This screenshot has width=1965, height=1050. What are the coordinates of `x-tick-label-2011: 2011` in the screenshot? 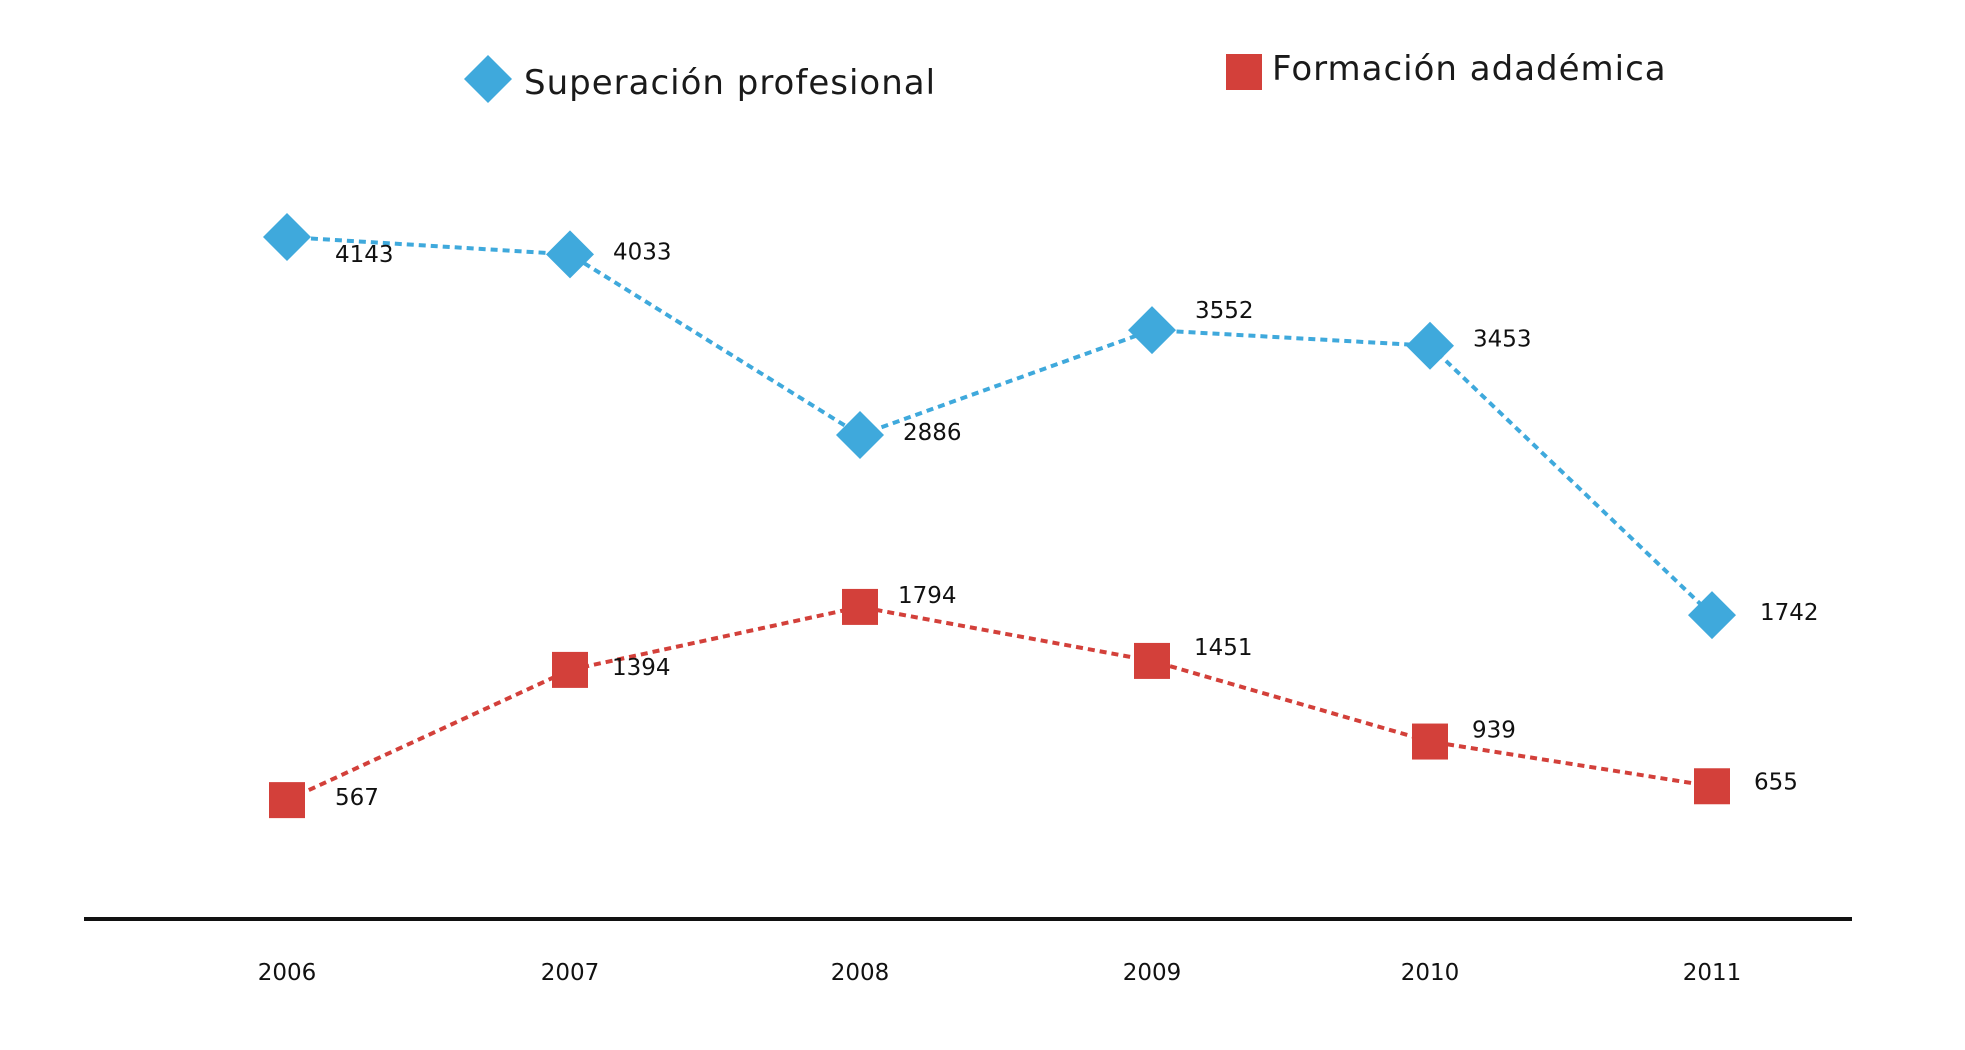 It's located at (1712, 973).